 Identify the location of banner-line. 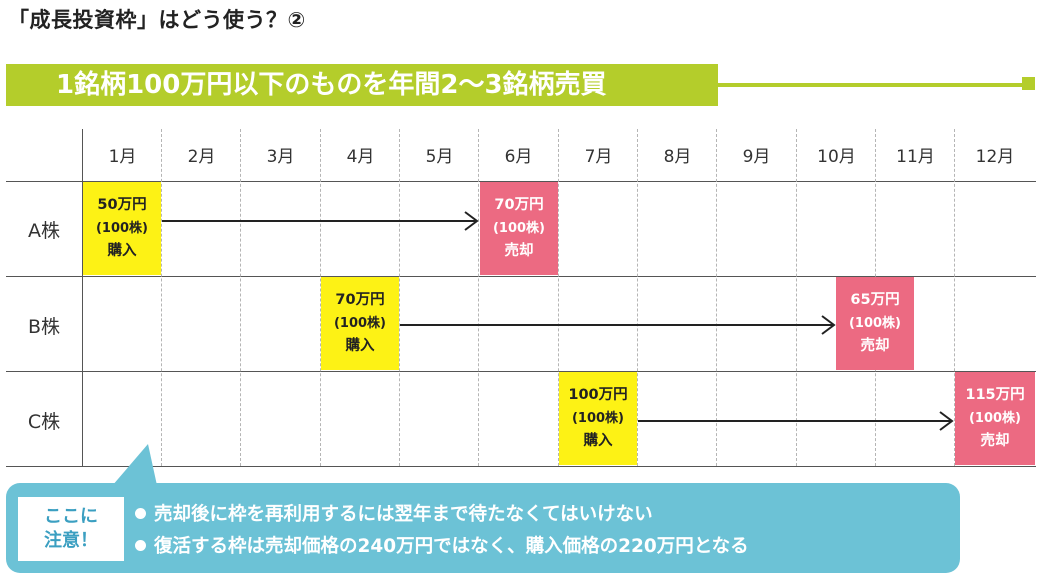
(872, 85).